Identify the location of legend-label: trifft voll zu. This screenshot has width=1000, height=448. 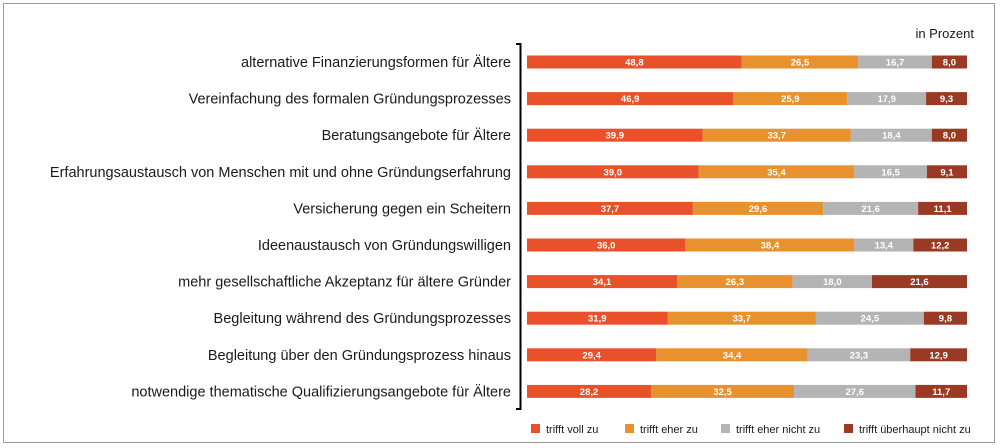
(572, 430).